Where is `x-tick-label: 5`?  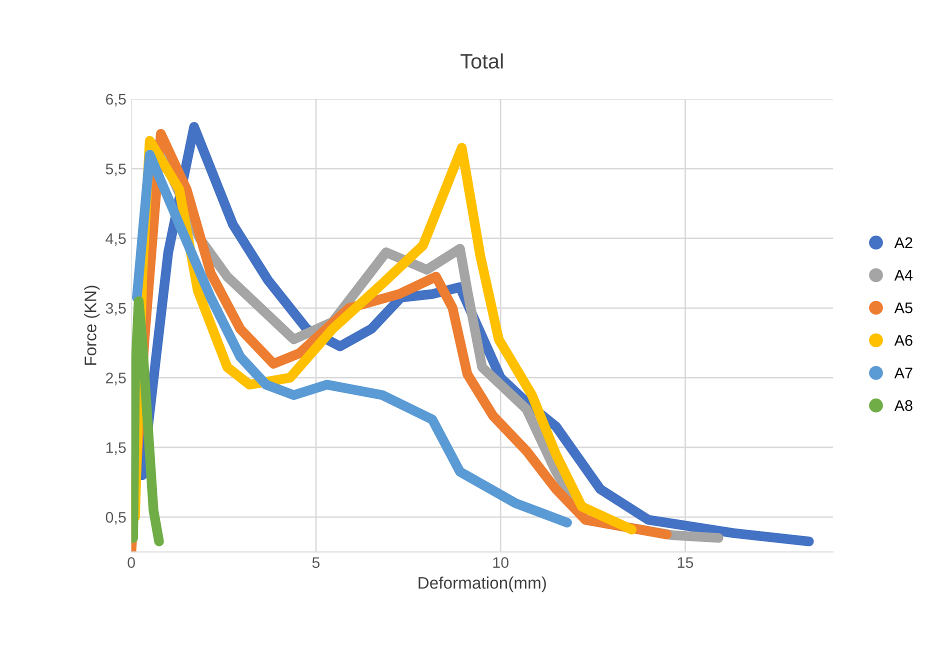
x-tick-label: 5 is located at coordinates (316, 562).